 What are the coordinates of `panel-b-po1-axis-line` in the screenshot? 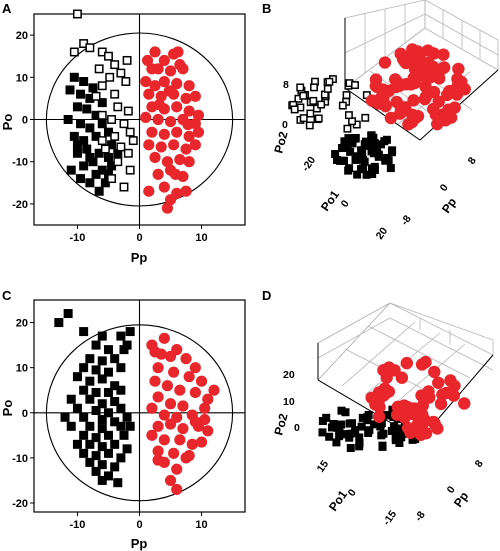 It's located at (382, 114).